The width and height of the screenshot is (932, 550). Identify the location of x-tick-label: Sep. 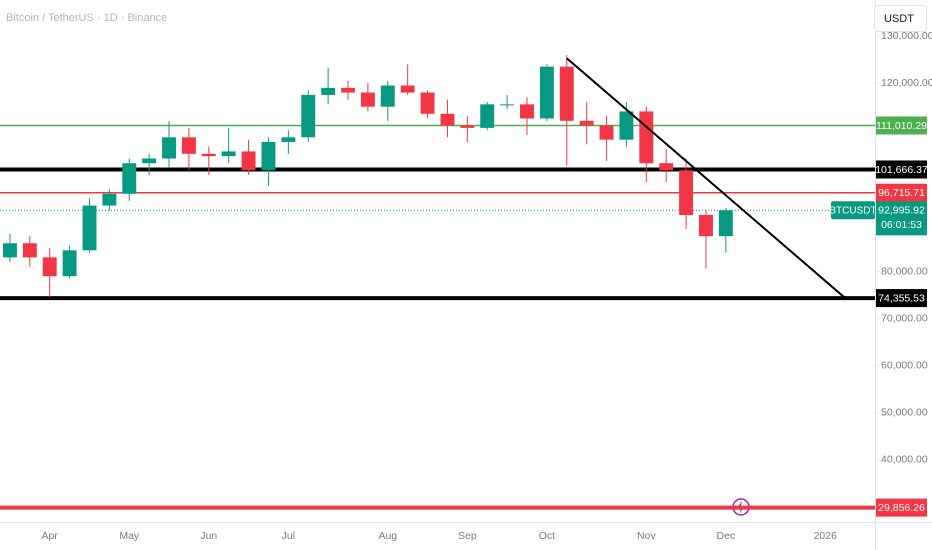
(467, 536).